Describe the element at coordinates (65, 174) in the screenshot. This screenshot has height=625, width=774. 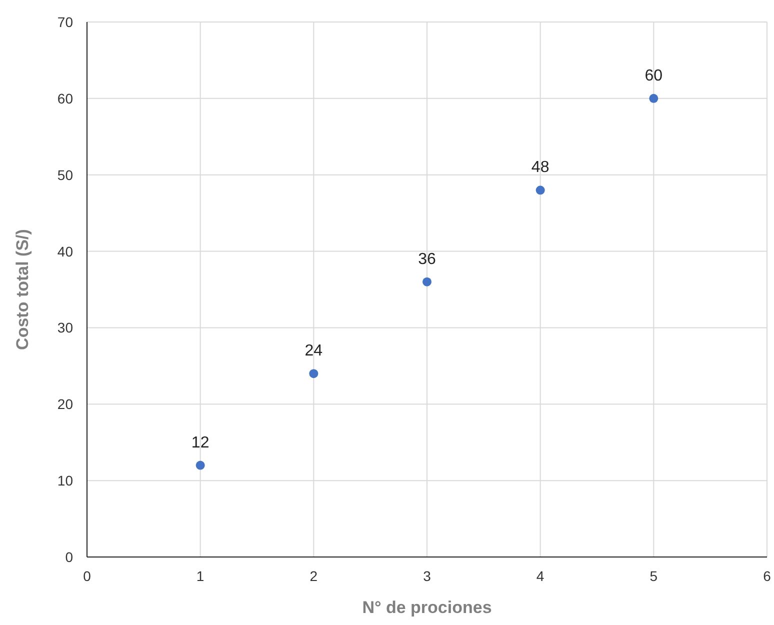
I see `y-tick-label: 50` at that location.